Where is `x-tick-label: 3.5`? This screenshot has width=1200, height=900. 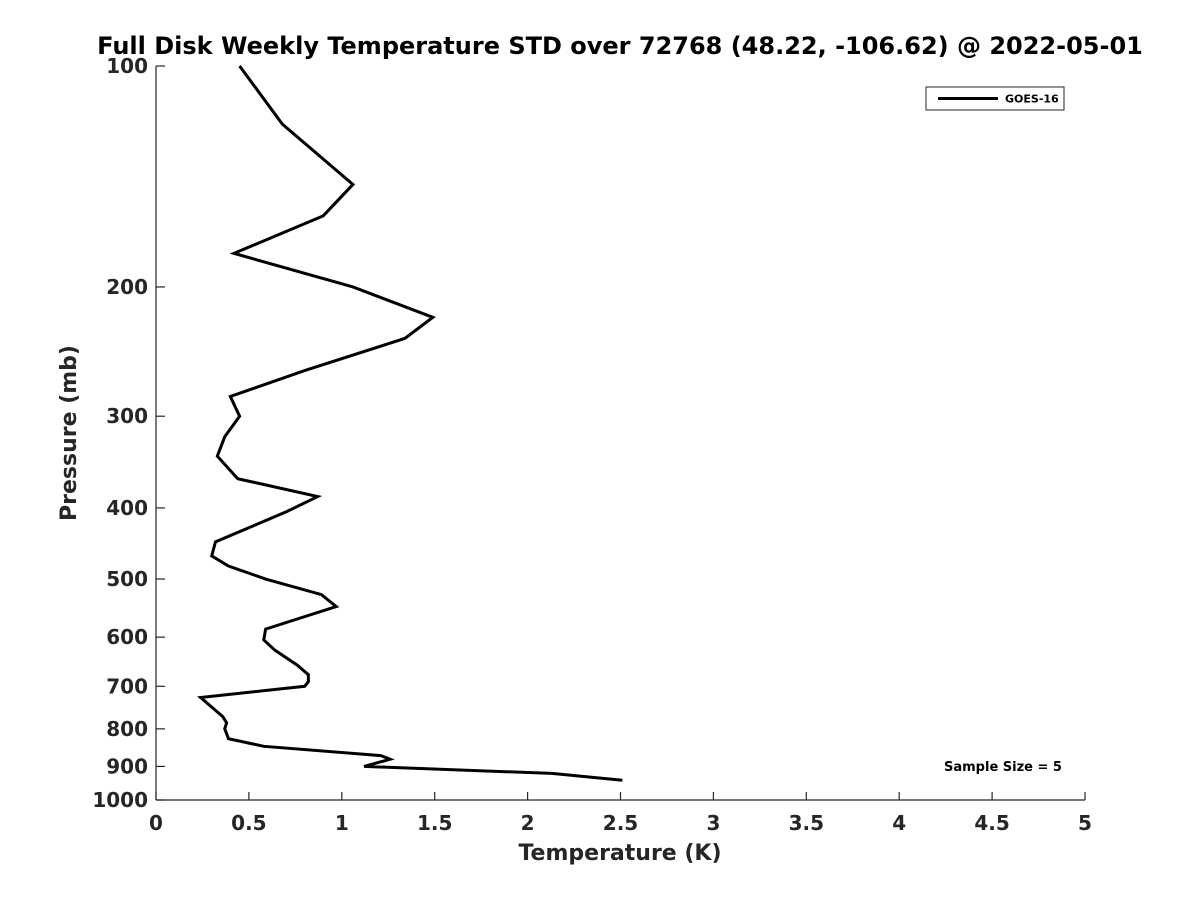 x-tick-label: 3.5 is located at coordinates (806, 823).